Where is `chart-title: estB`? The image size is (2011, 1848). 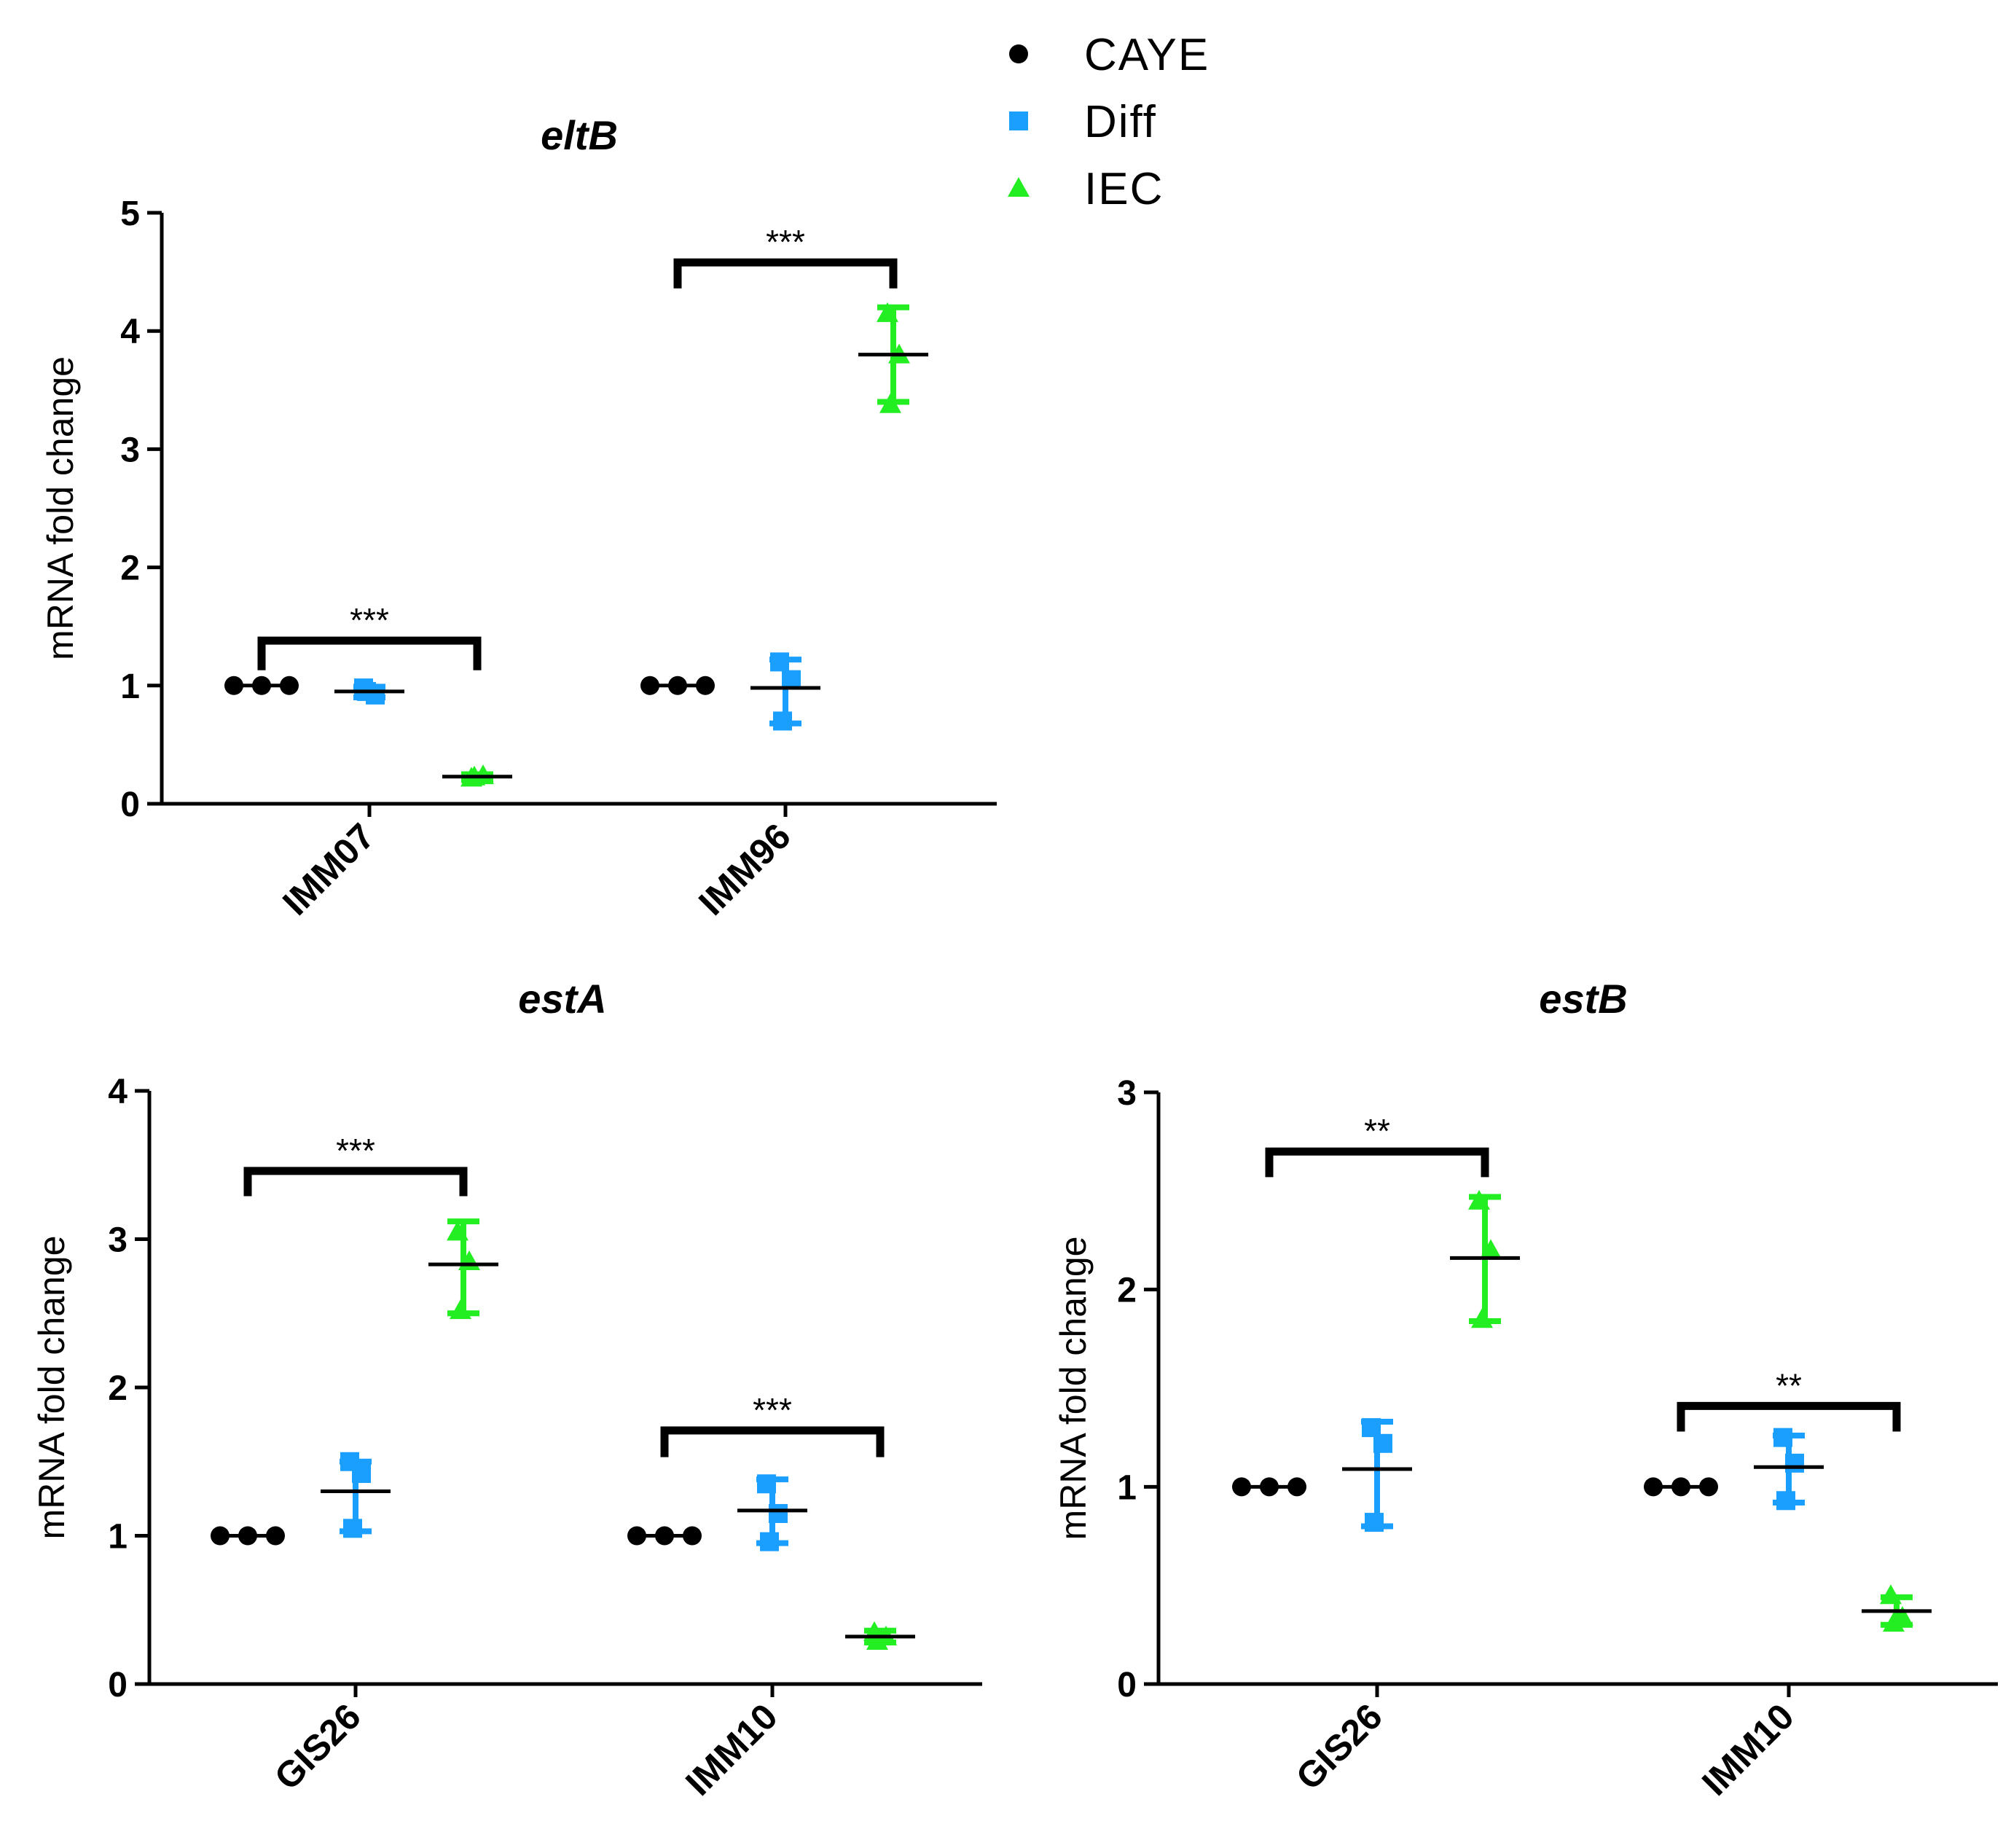 chart-title: estB is located at coordinates (1583, 999).